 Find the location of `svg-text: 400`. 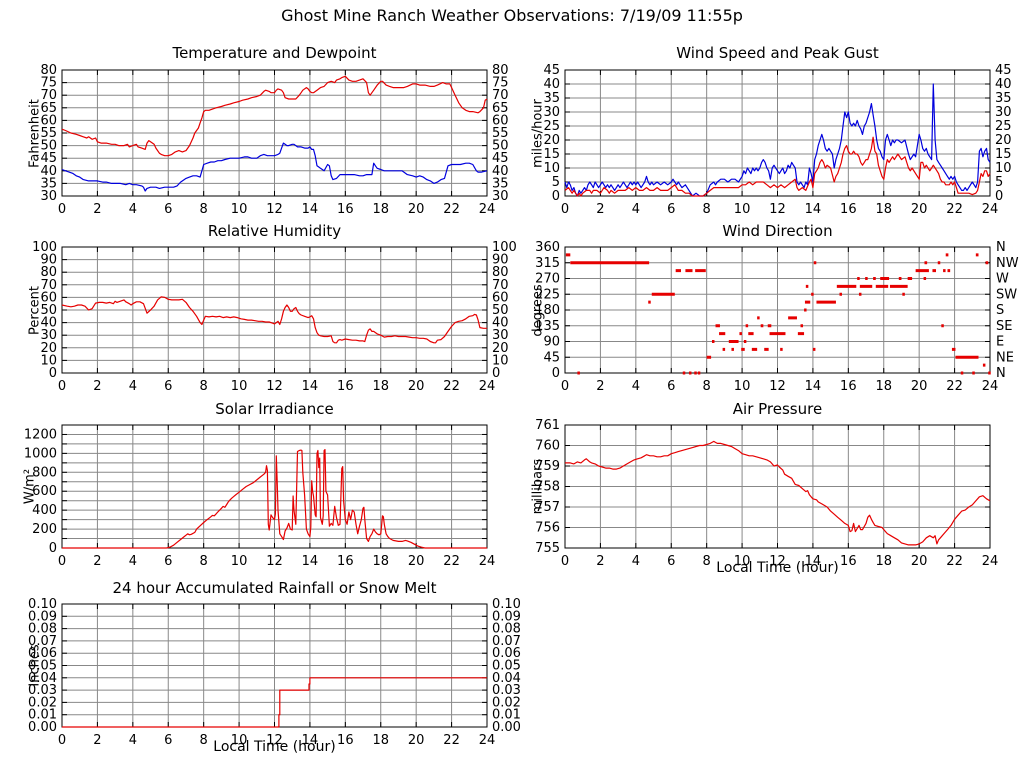

svg-text: 400 is located at coordinates (44, 510).